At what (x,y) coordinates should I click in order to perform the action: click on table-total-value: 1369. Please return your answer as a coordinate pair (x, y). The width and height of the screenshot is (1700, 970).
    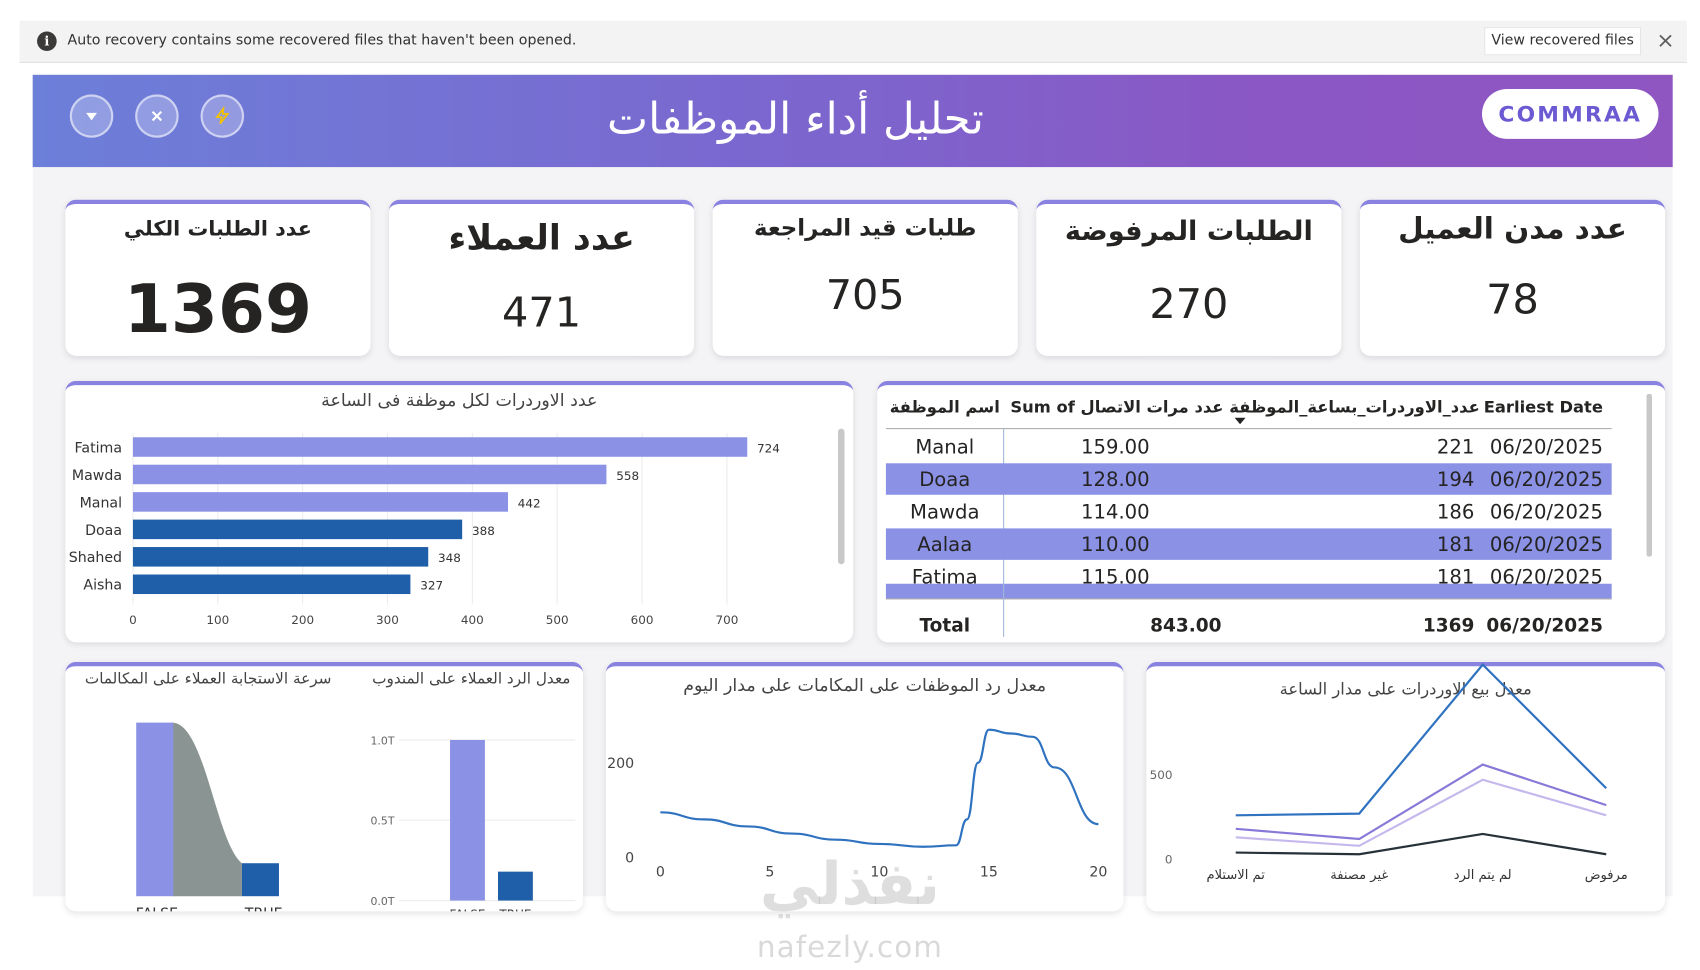
    Looking at the image, I should click on (1449, 626).